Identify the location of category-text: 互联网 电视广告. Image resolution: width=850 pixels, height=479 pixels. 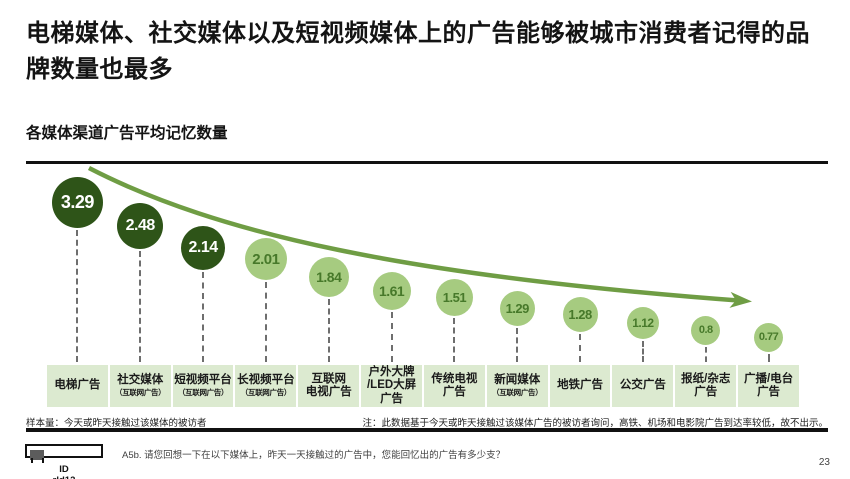
(328, 385).